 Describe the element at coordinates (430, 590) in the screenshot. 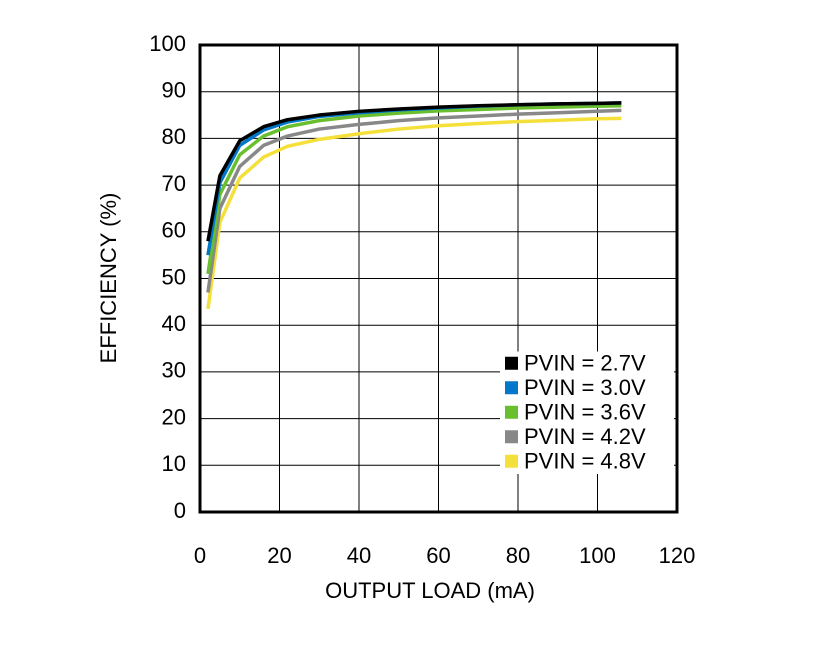

I see `x-axis-label: OUTPUT LOAD (mA)` at that location.